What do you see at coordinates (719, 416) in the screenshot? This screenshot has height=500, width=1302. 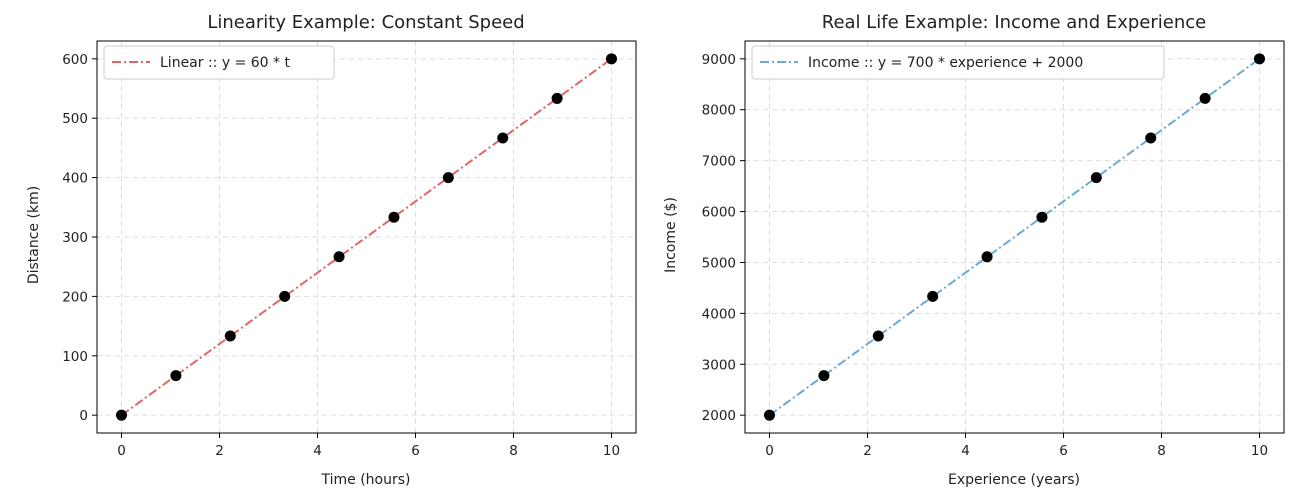 I see `y-tick-label: 2000` at bounding box center [719, 416].